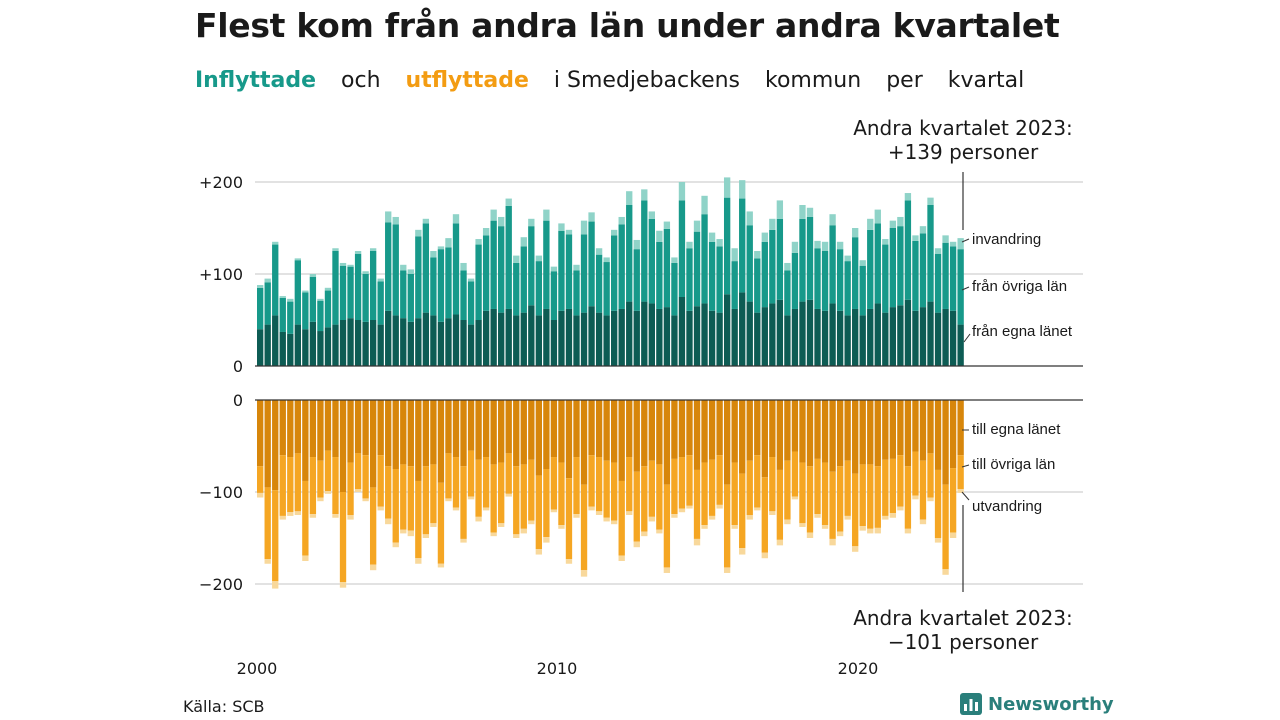  What do you see at coordinates (221, 182) in the screenshot?
I see `y-tick-label: +200` at bounding box center [221, 182].